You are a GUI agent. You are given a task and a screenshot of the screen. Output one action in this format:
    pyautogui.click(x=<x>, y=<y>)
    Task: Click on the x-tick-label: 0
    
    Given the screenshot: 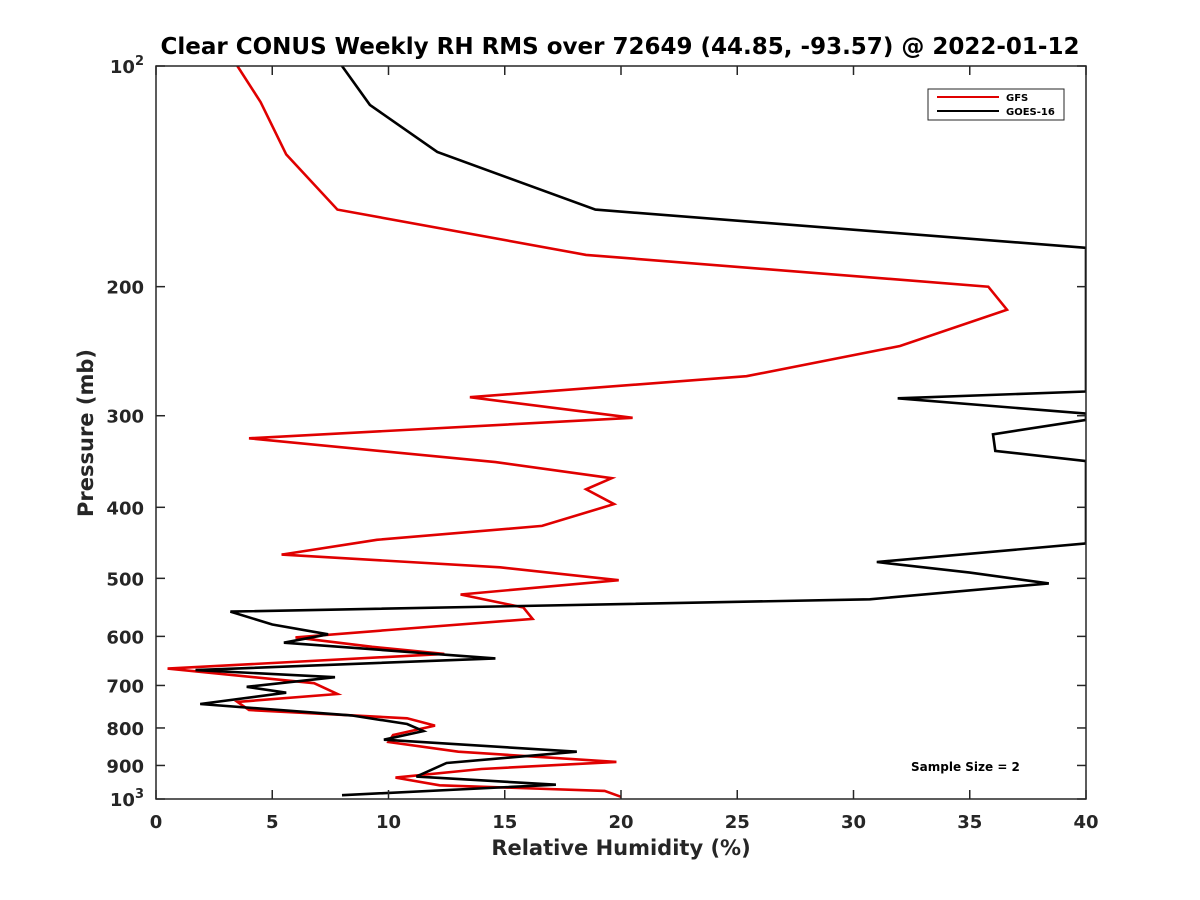 What is the action you would take?
    pyautogui.click(x=156, y=822)
    